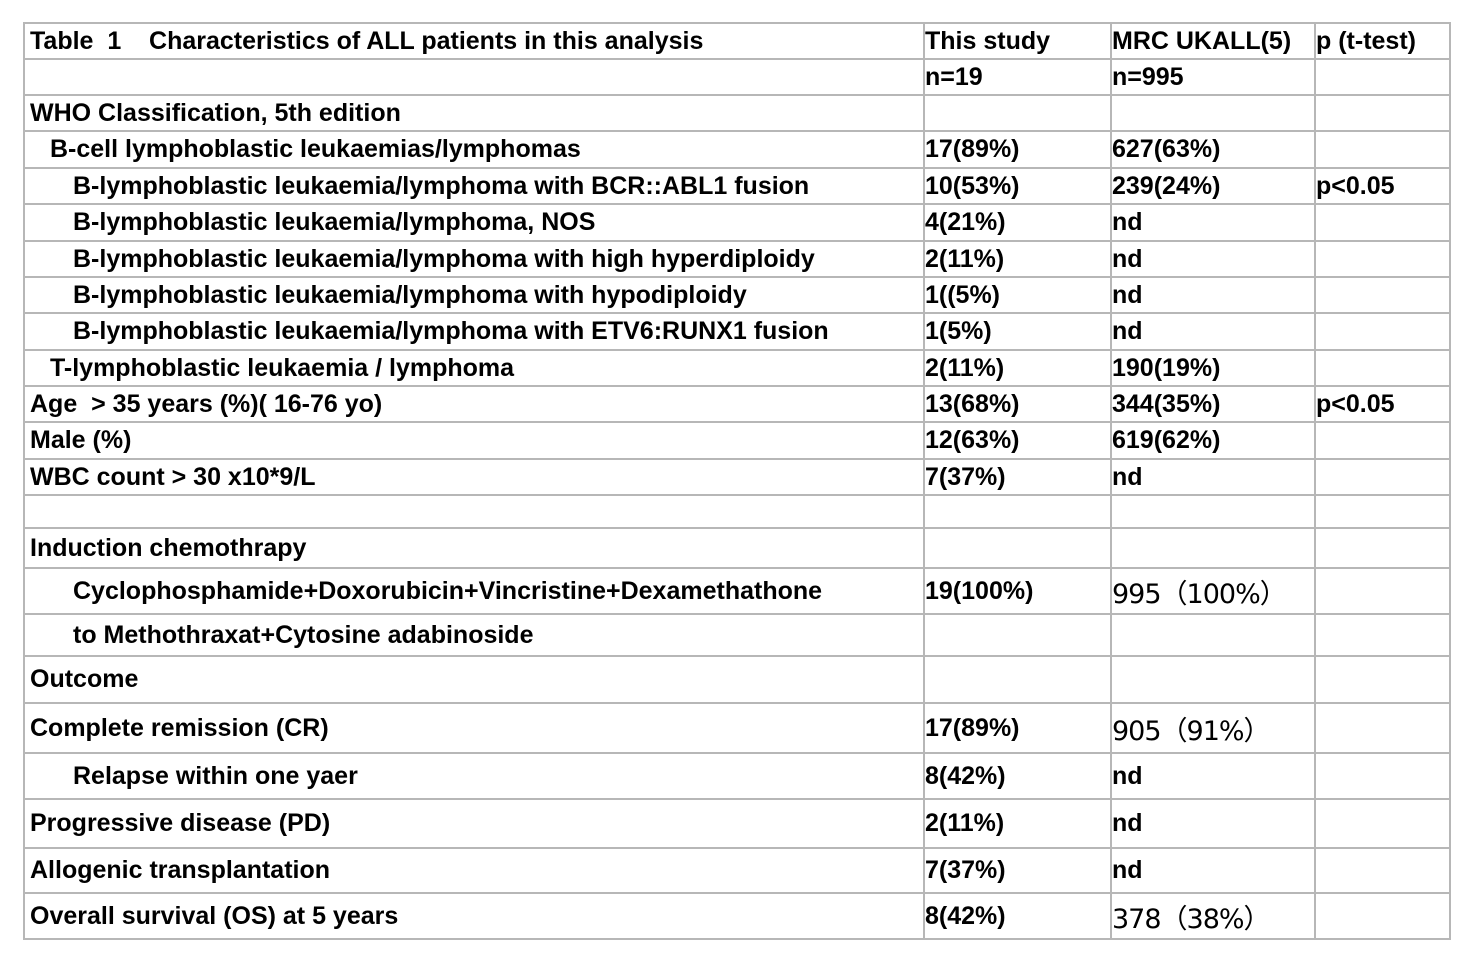 The width and height of the screenshot is (1471, 956). I want to click on table-row: Induction chemothrapy, so click(737, 548).